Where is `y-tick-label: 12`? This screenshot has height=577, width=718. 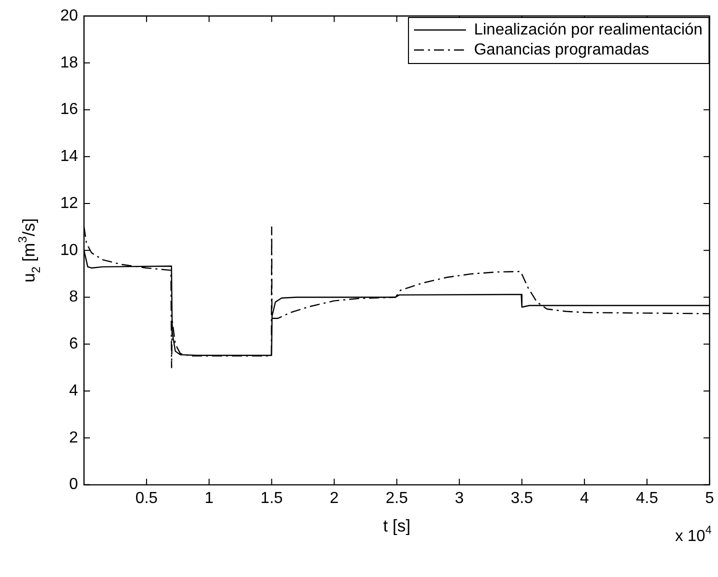 y-tick-label: 12 is located at coordinates (69, 203).